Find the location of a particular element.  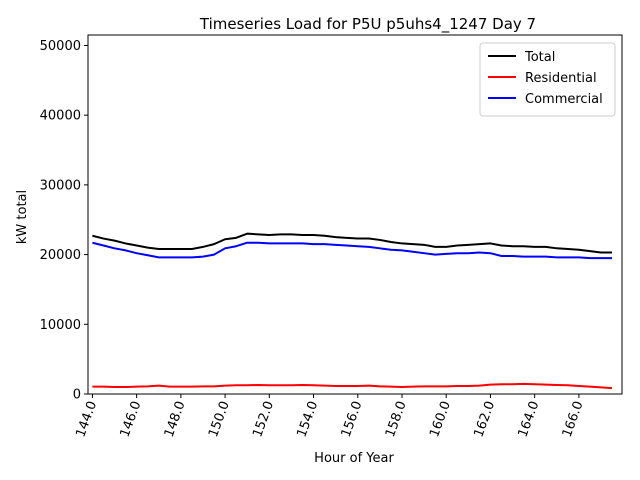

y-tick-label: 20000 is located at coordinates (60, 255).